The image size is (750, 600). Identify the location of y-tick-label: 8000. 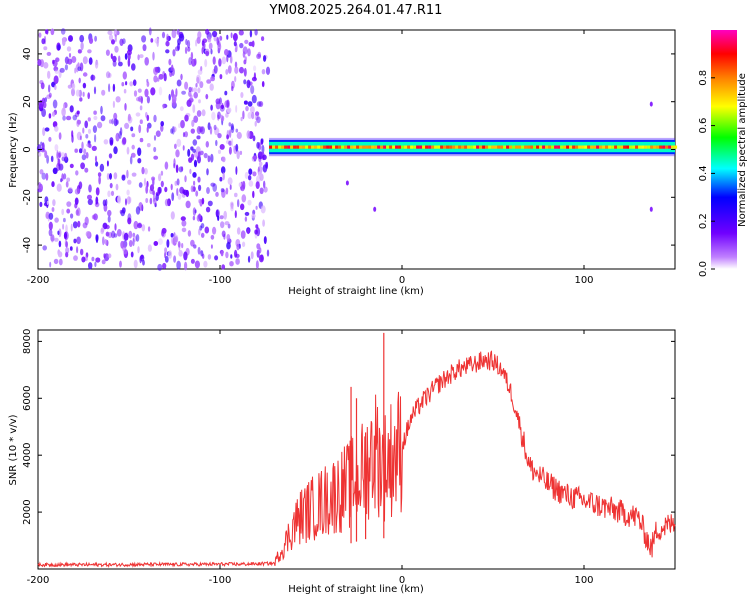
(27, 341).